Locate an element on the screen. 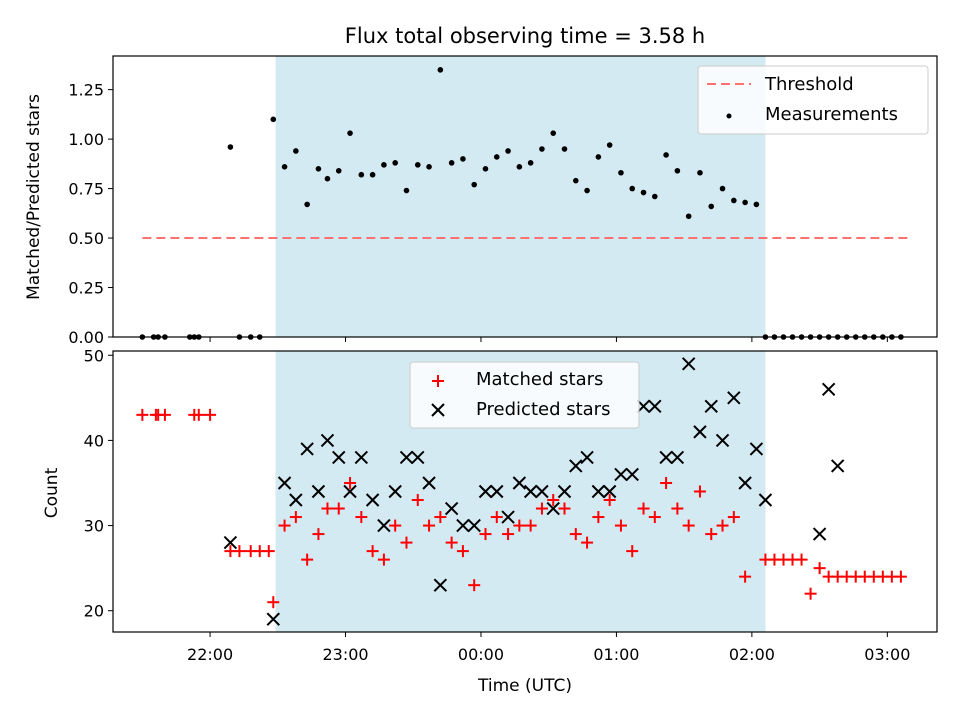  top-y-ticks: 0.00 0.25 0.50 0.75 1.00 1.25 is located at coordinates (90, 214).